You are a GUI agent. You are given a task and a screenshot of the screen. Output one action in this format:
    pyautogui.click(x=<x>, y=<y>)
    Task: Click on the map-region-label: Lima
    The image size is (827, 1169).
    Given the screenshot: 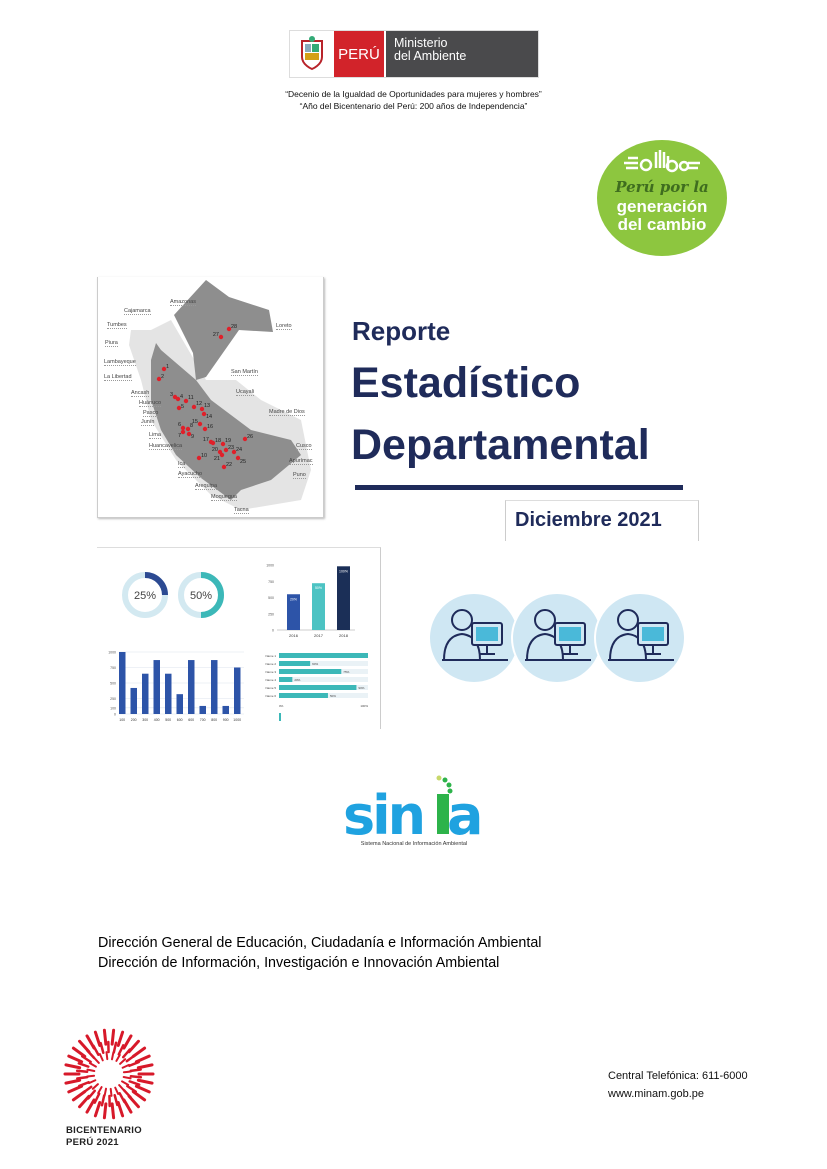 What is the action you would take?
    pyautogui.click(x=155, y=435)
    